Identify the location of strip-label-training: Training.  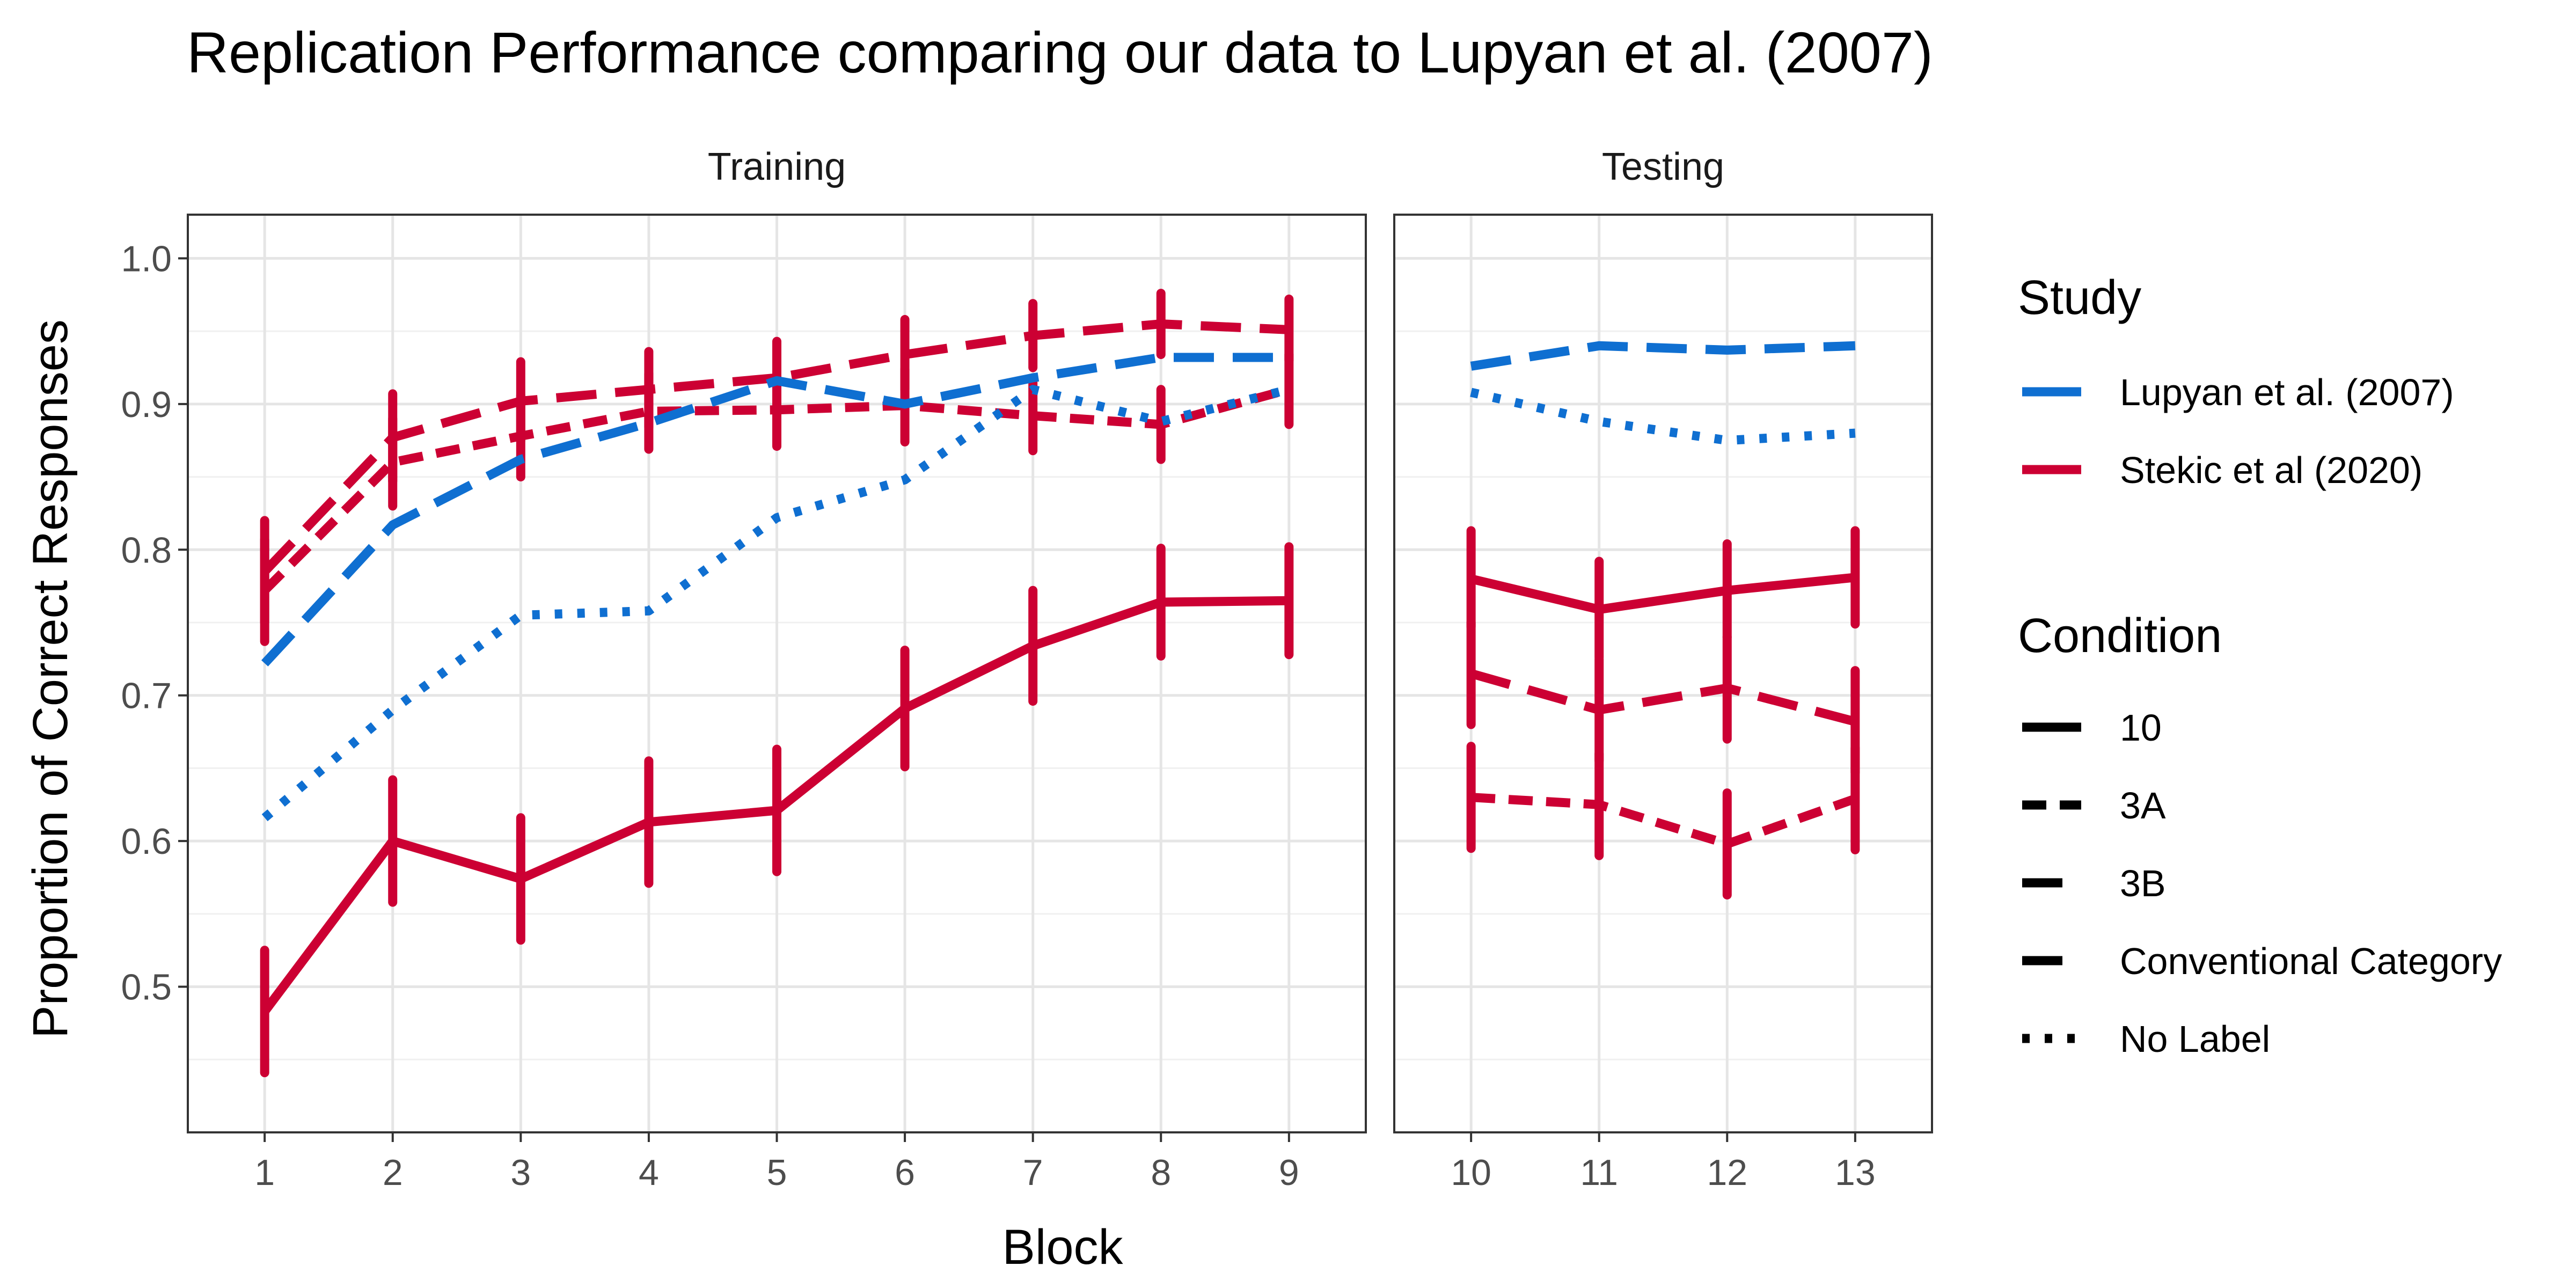
(777, 166).